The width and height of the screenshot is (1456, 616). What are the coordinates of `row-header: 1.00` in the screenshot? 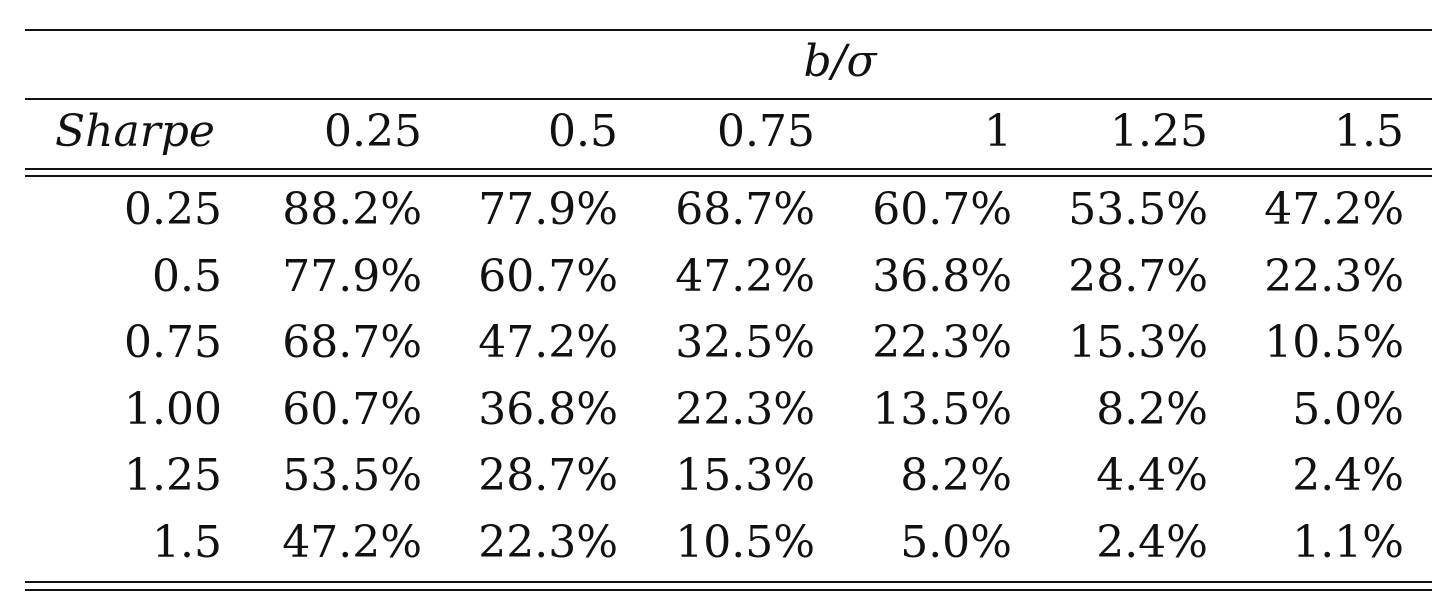 It's located at (173, 409).